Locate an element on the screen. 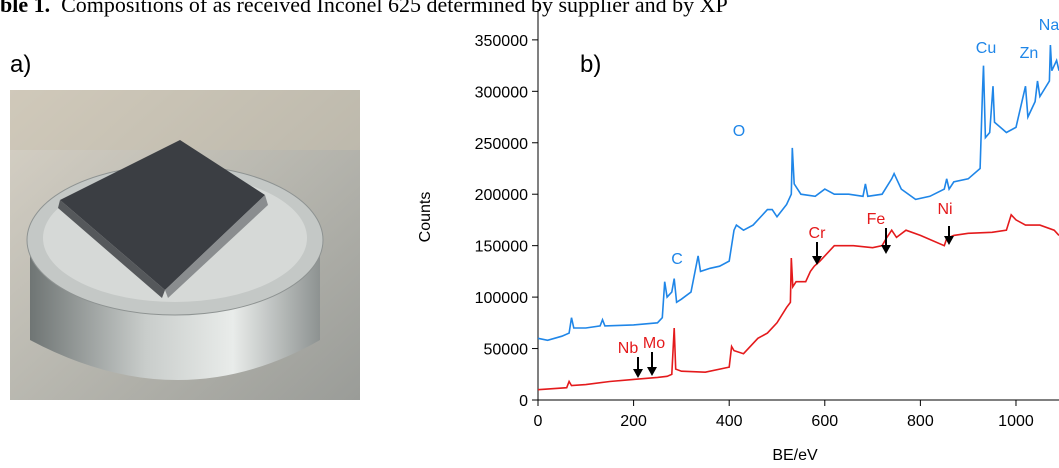  y-tick-label: 50000 is located at coordinates (506, 350).